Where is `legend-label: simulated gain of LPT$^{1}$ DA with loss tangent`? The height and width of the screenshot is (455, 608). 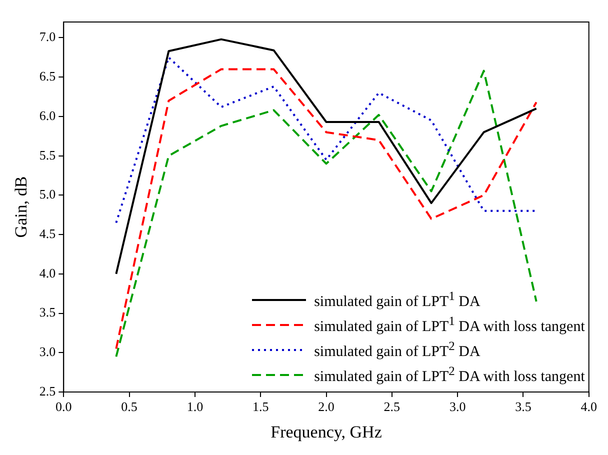
legend-label: simulated gain of LPT$^{1}$ DA with loss tangent is located at coordinates (449, 325).